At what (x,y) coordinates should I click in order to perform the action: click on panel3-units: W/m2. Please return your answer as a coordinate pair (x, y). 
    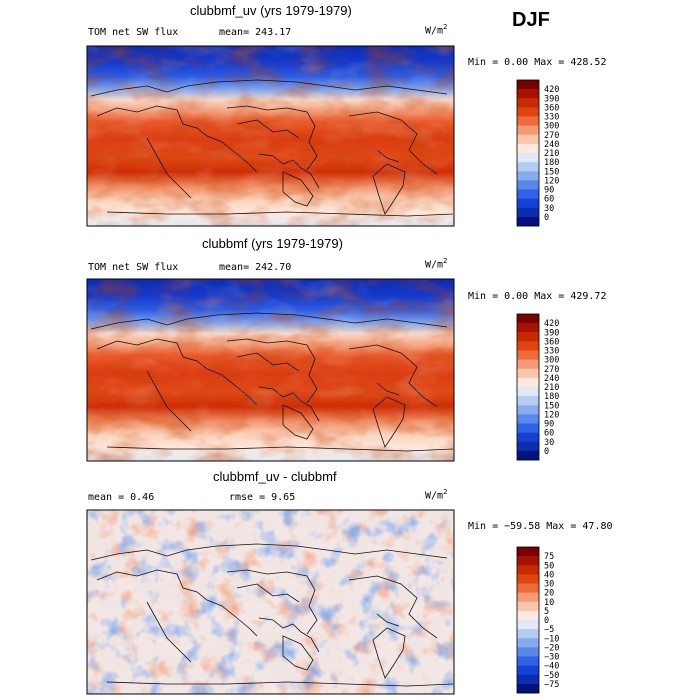
    Looking at the image, I should click on (436, 495).